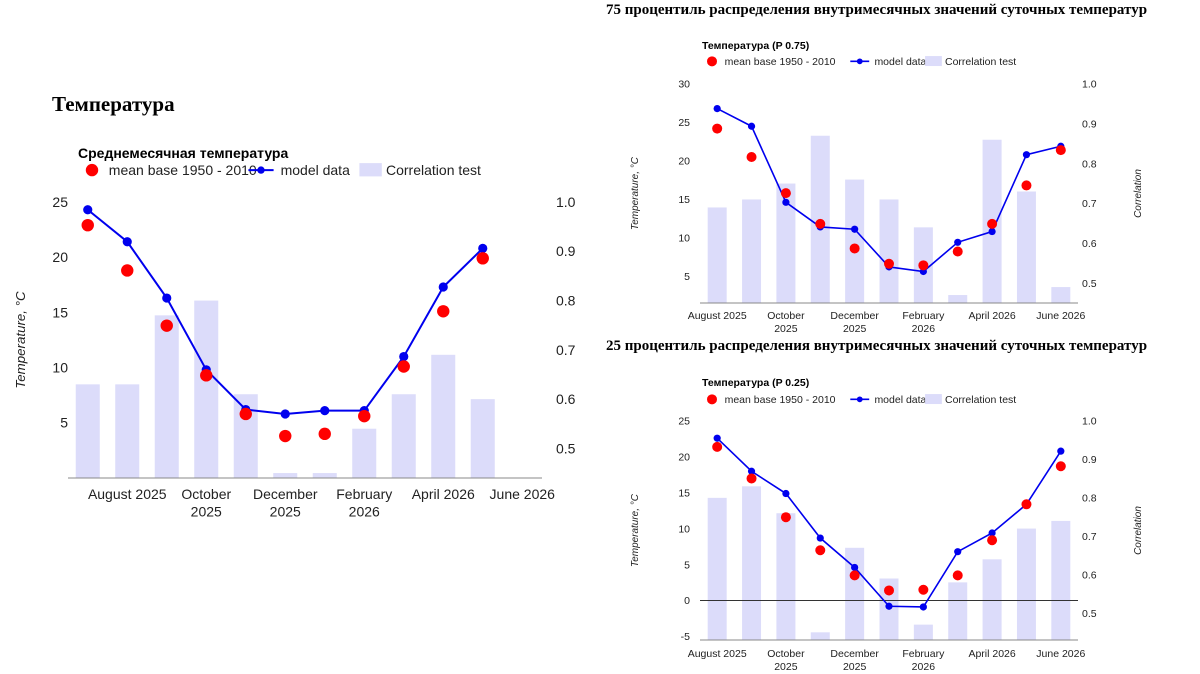  I want to click on y2-tick-label: 1.0, so click(1089, 85).